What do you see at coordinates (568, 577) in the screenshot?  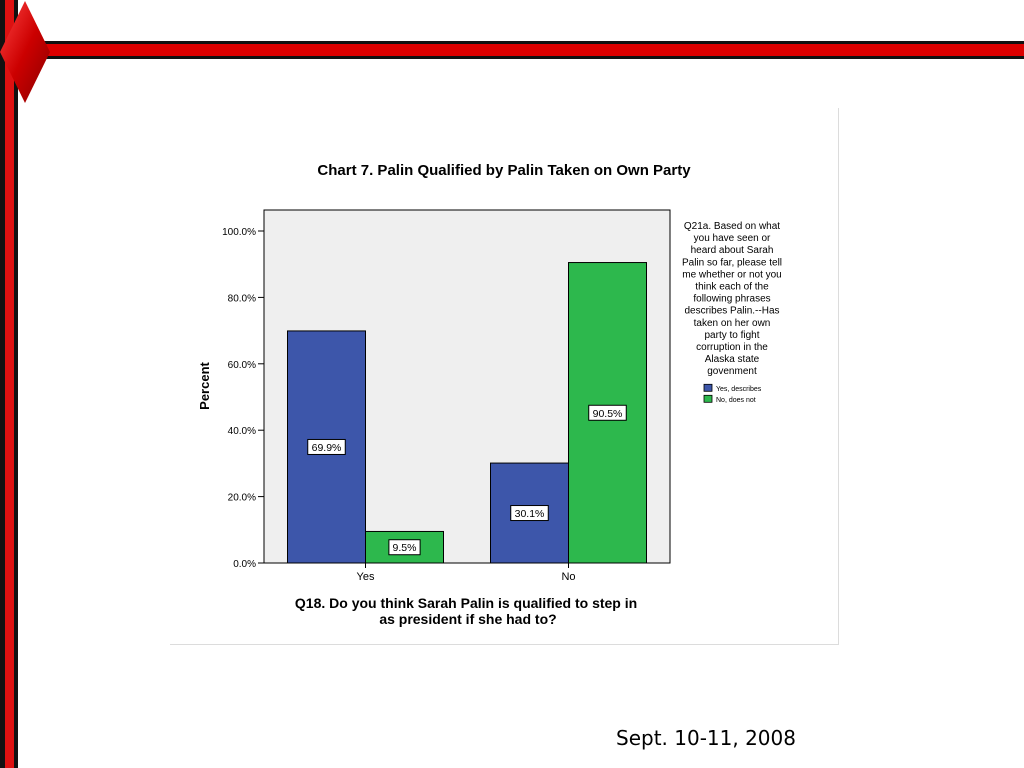 I see `x-tick-label: No` at bounding box center [568, 577].